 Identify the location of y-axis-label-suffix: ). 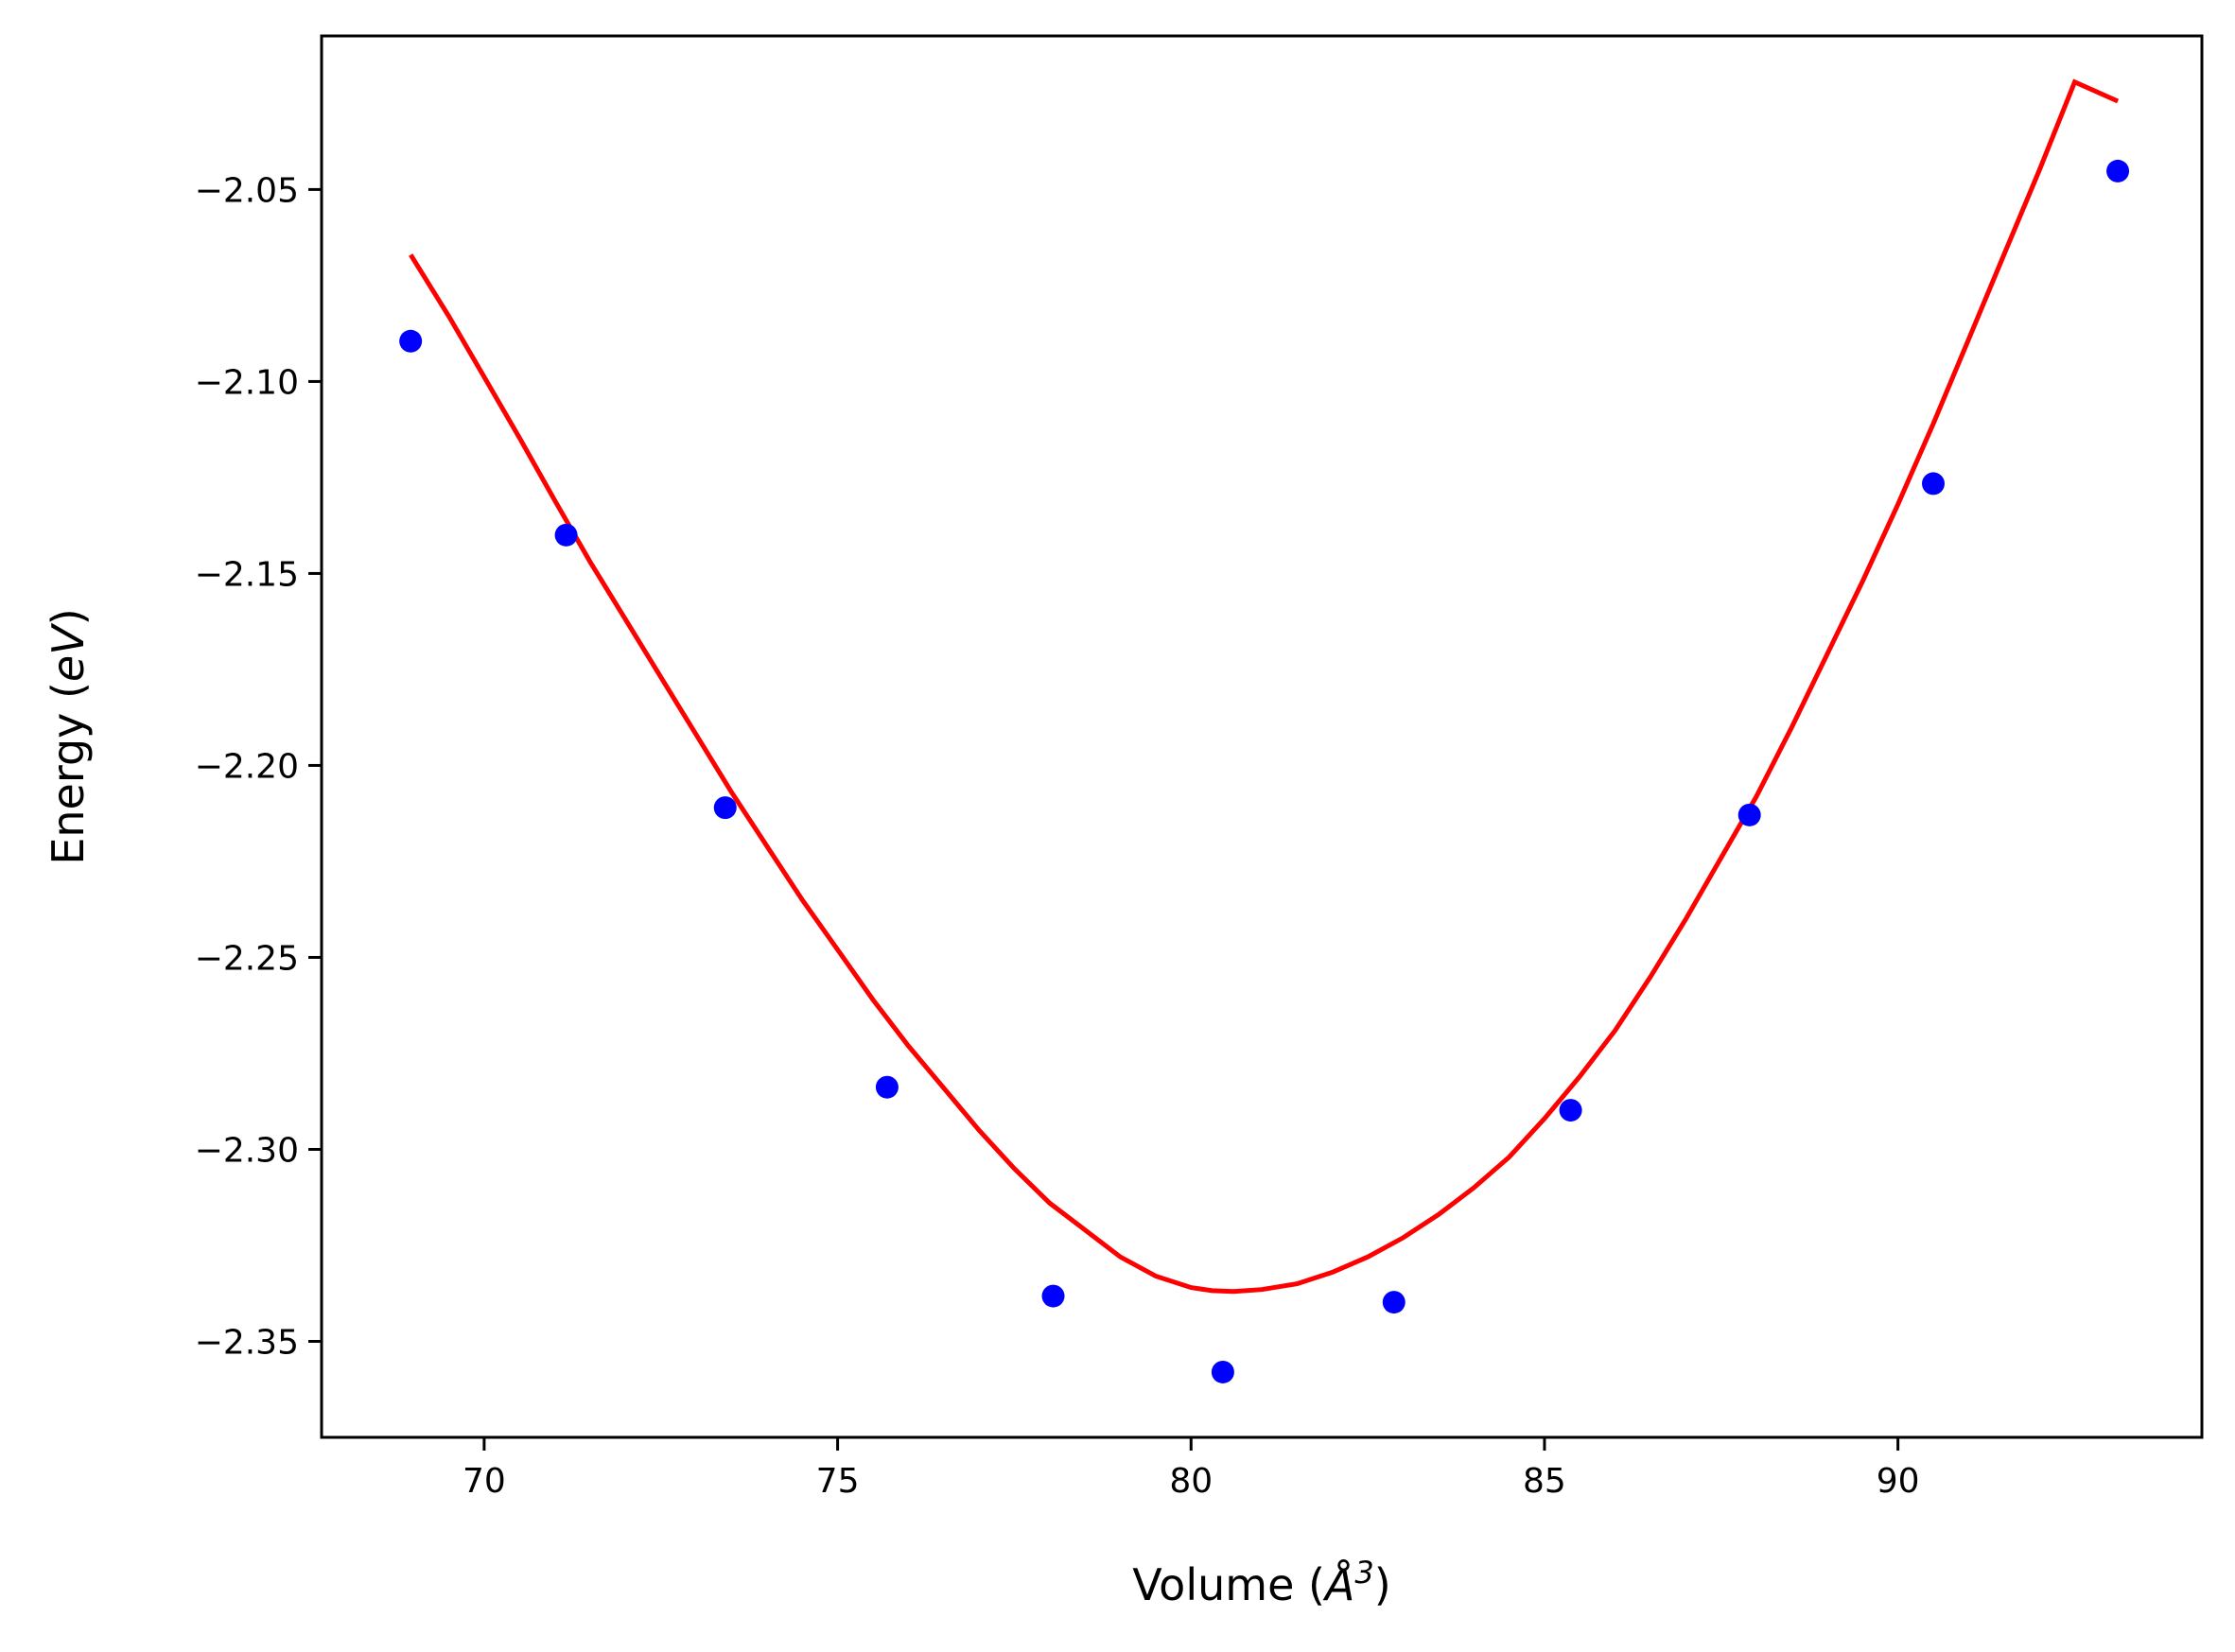
(68, 616).